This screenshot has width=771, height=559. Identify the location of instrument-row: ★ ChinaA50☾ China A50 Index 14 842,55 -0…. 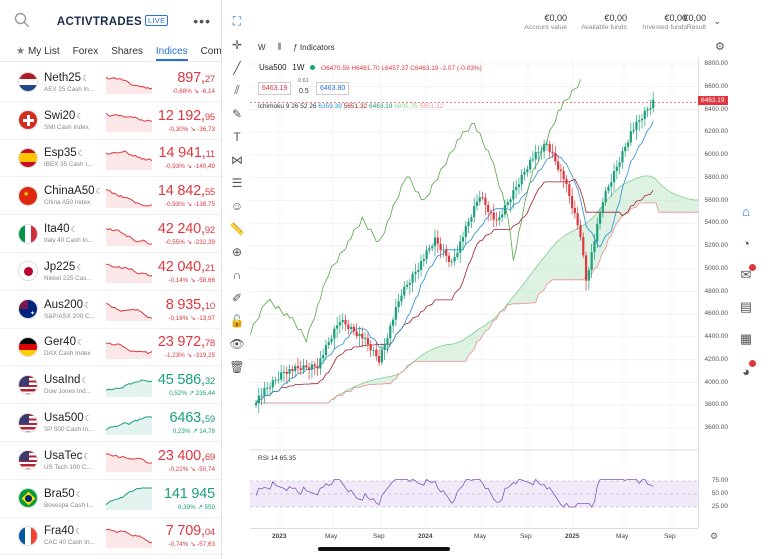
(110, 196).